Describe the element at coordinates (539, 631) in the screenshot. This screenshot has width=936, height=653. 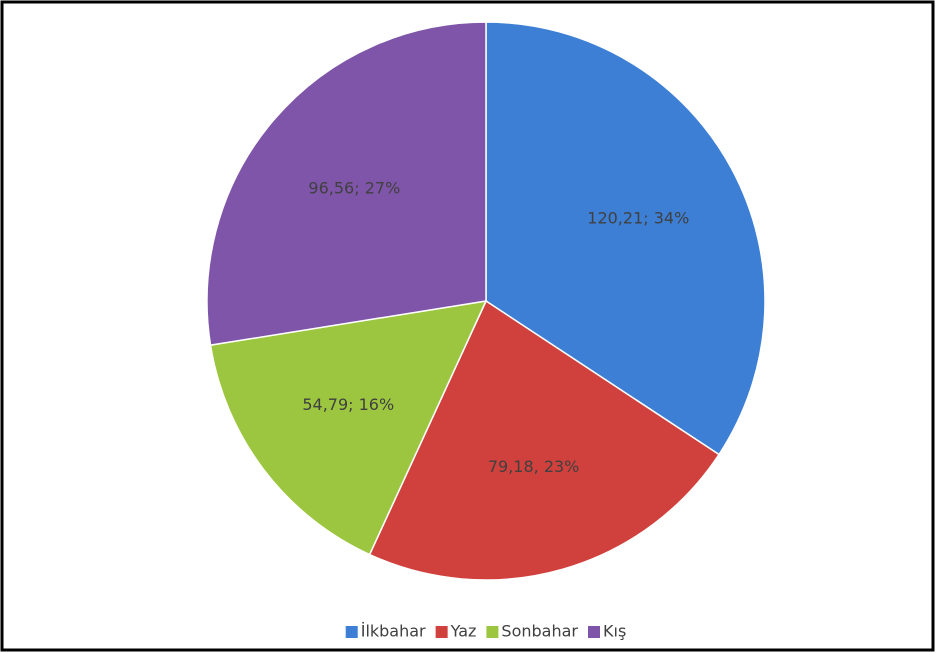
I see `legend-label: Sonbahar` at that location.